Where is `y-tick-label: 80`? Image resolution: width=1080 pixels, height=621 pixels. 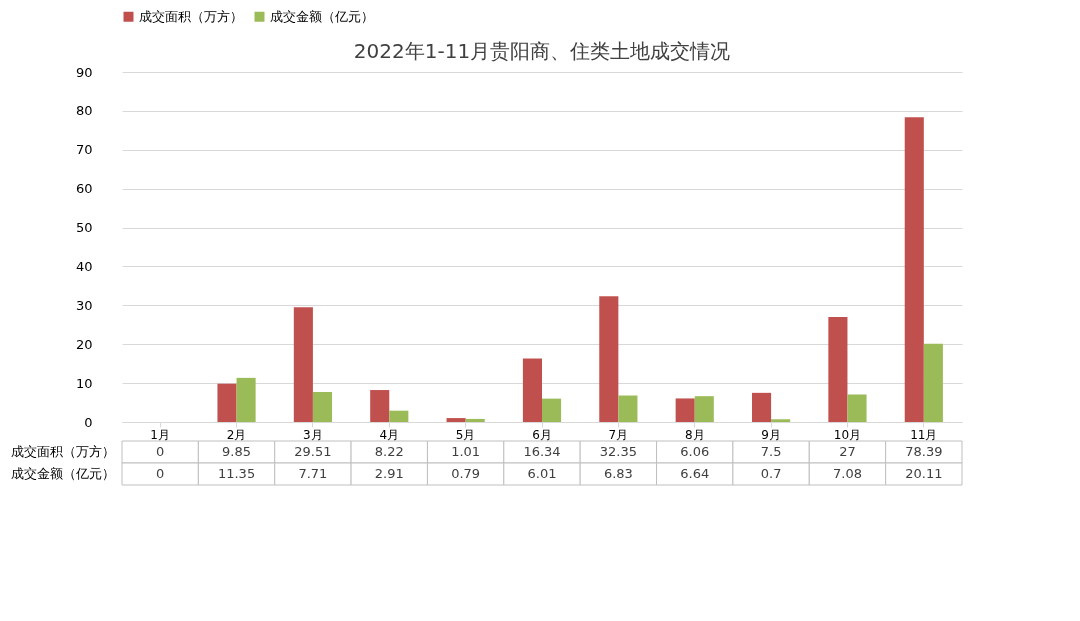
y-tick-label: 80 is located at coordinates (84, 111).